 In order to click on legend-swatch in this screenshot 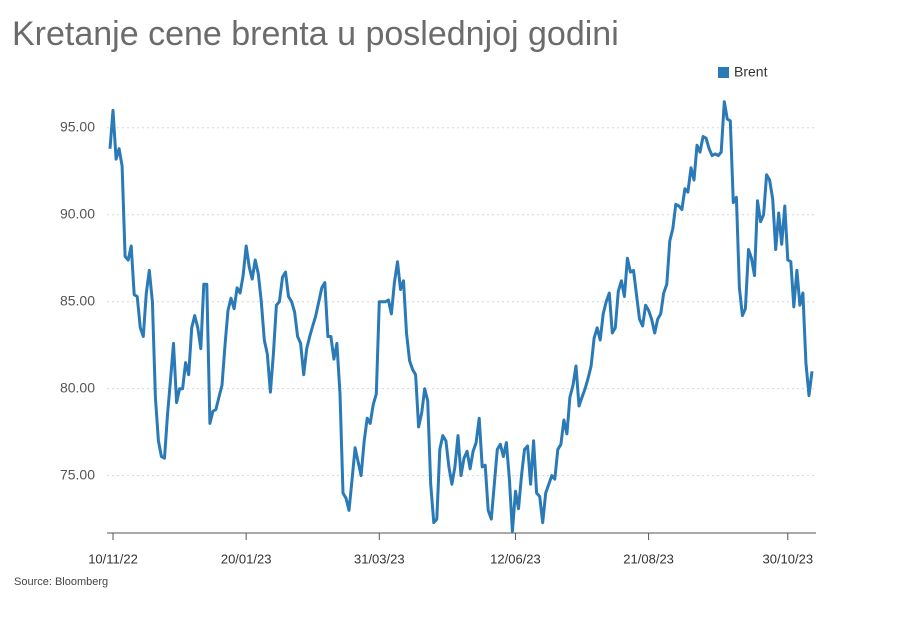, I will do `click(723, 72)`.